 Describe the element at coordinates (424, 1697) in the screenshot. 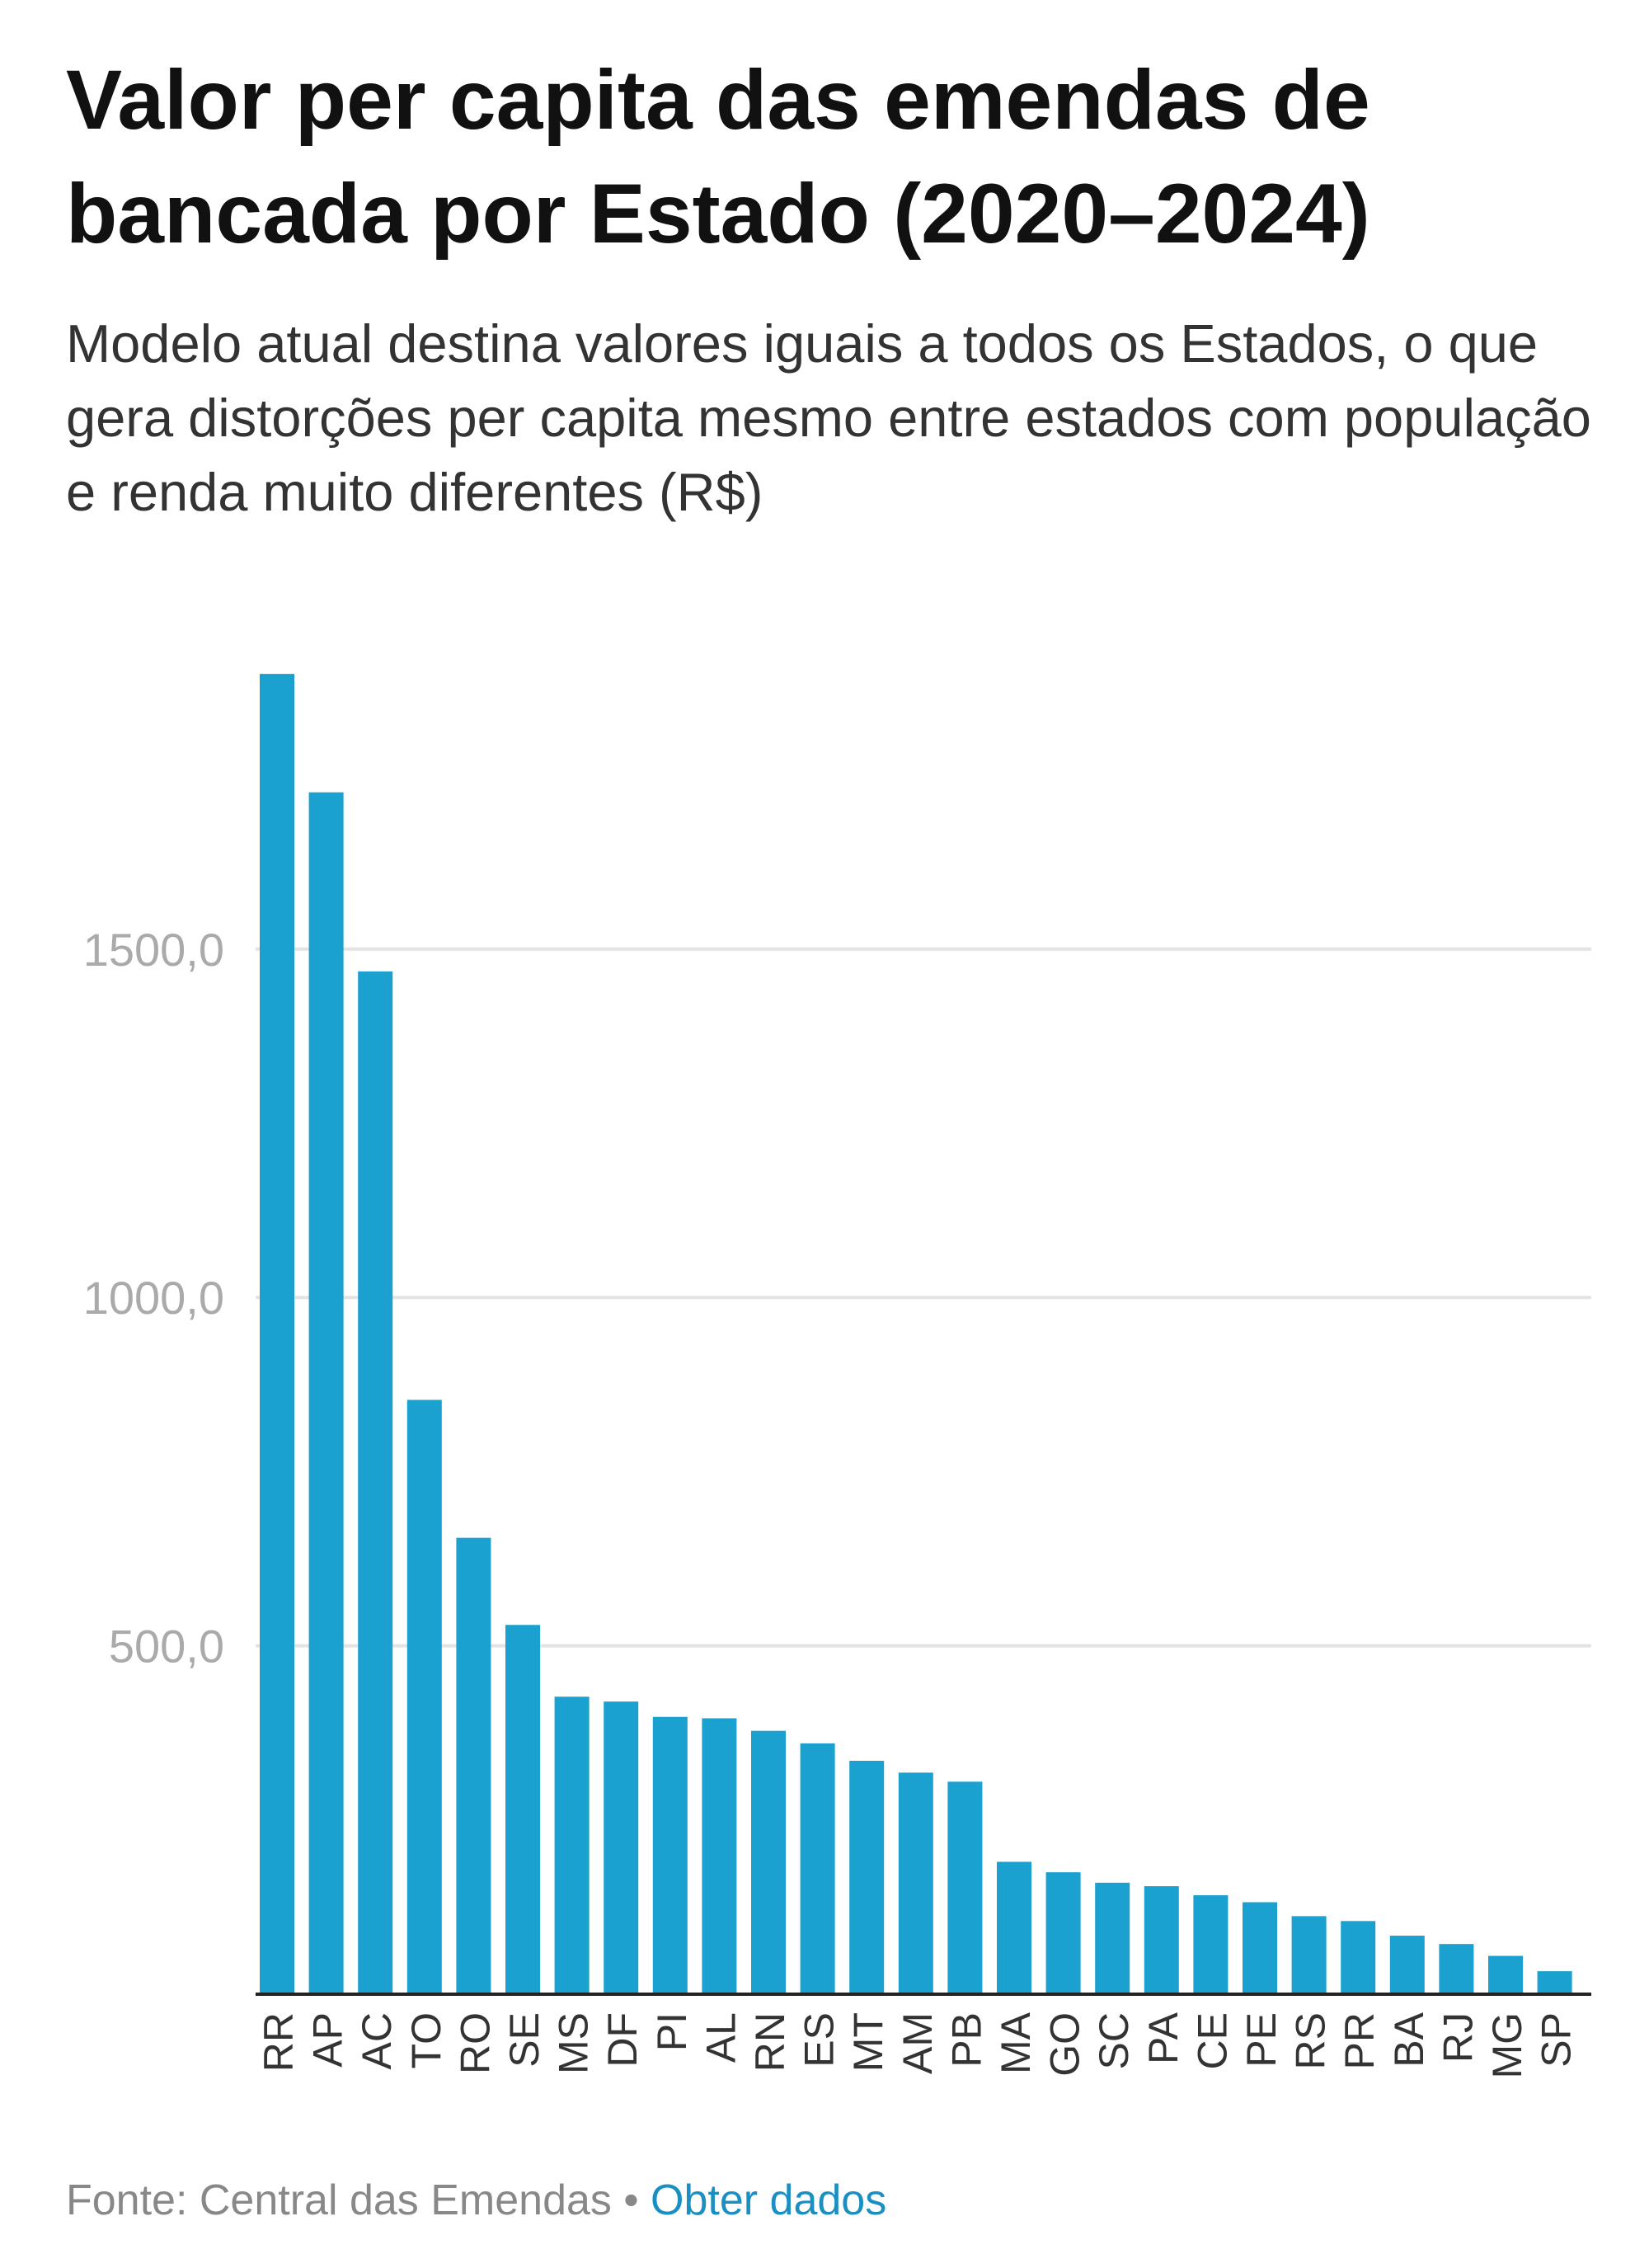

I see `bar-to` at that location.